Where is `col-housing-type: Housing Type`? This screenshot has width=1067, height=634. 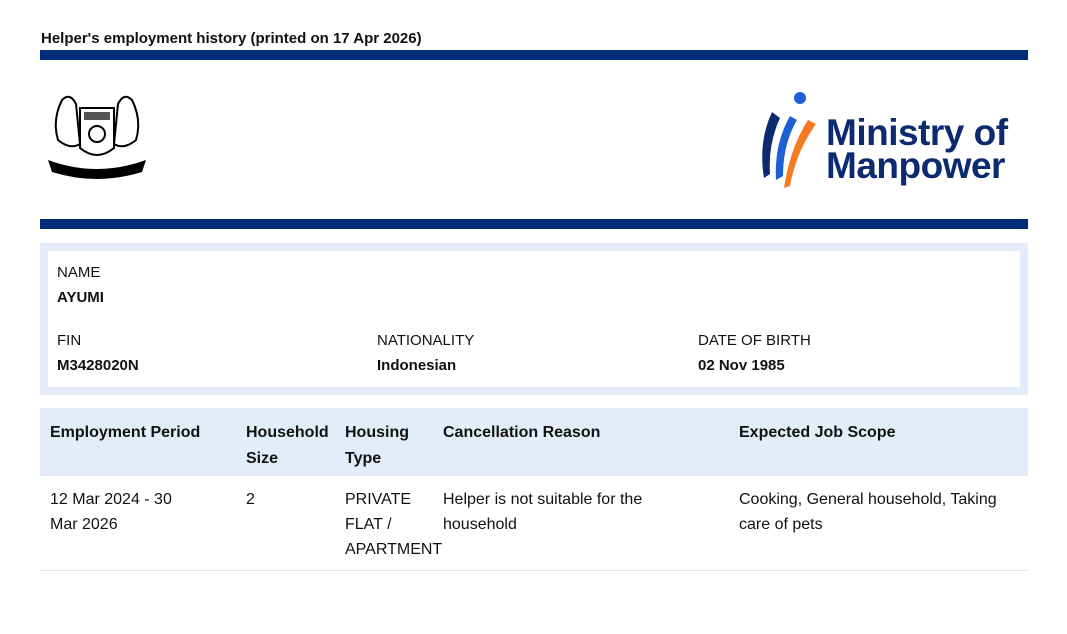 col-housing-type: Housing Type is located at coordinates (377, 445).